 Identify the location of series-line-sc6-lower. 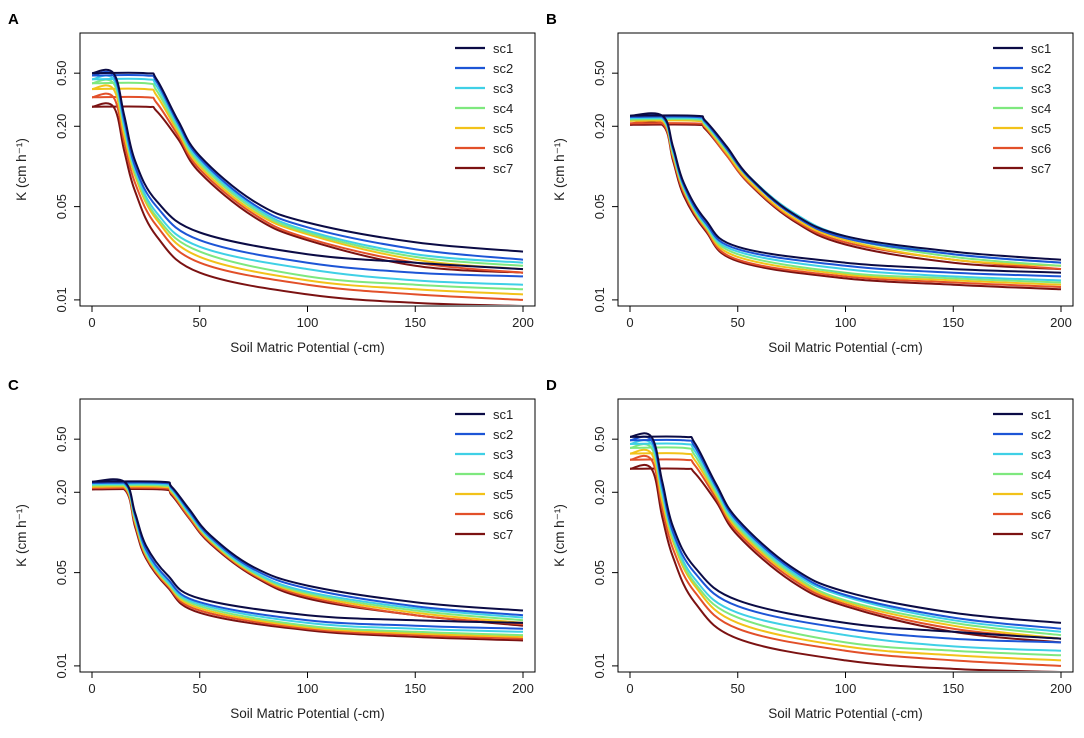
(307, 196).